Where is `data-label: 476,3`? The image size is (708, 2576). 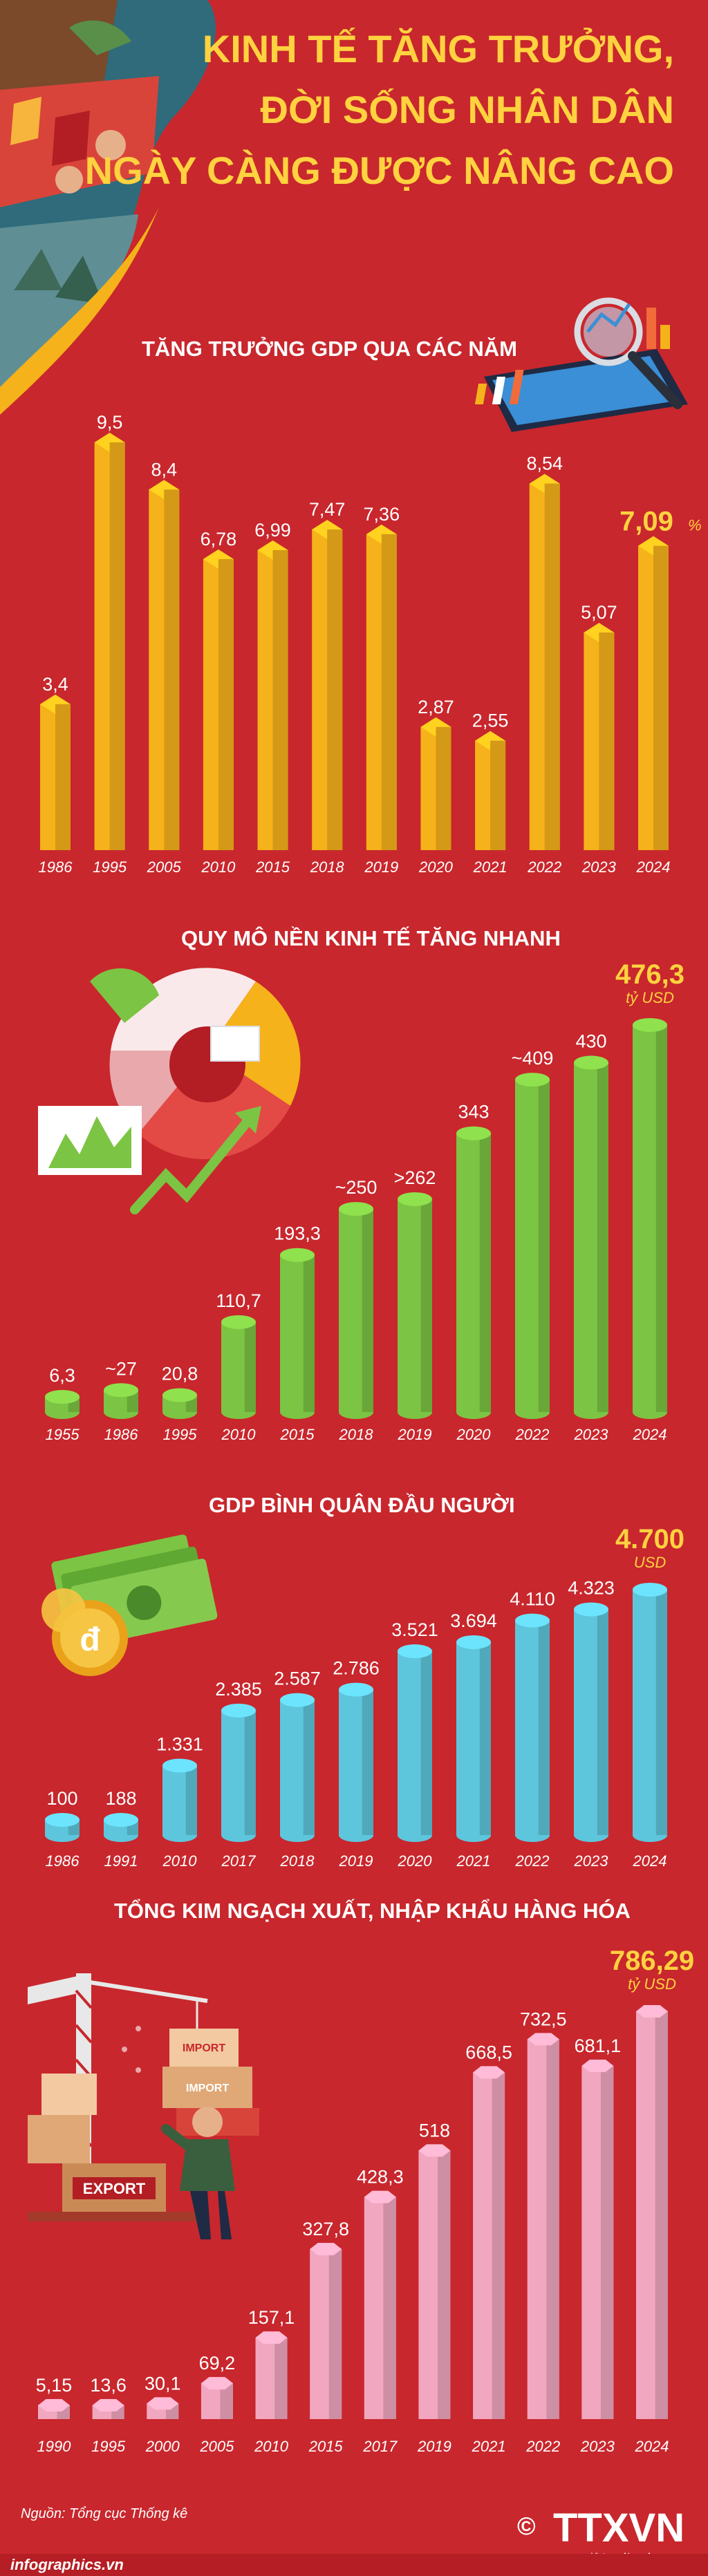
data-label: 476,3 is located at coordinates (649, 974).